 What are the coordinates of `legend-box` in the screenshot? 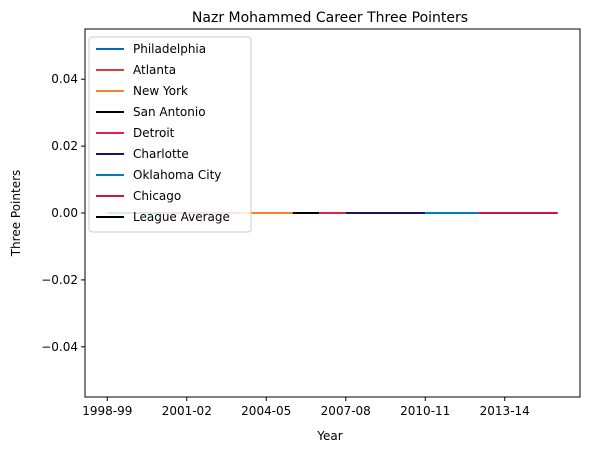 It's located at (170, 134).